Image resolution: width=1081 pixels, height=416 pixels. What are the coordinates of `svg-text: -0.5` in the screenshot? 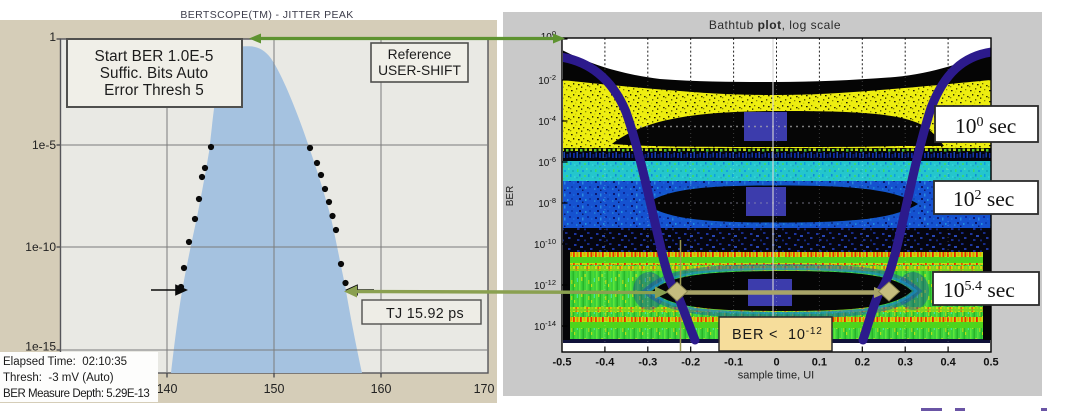 It's located at (562, 363).